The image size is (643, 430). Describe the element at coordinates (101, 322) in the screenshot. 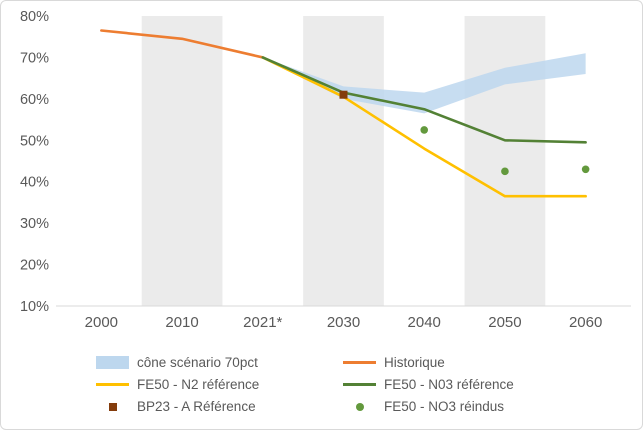

I see `x-tick-label: 2000` at that location.